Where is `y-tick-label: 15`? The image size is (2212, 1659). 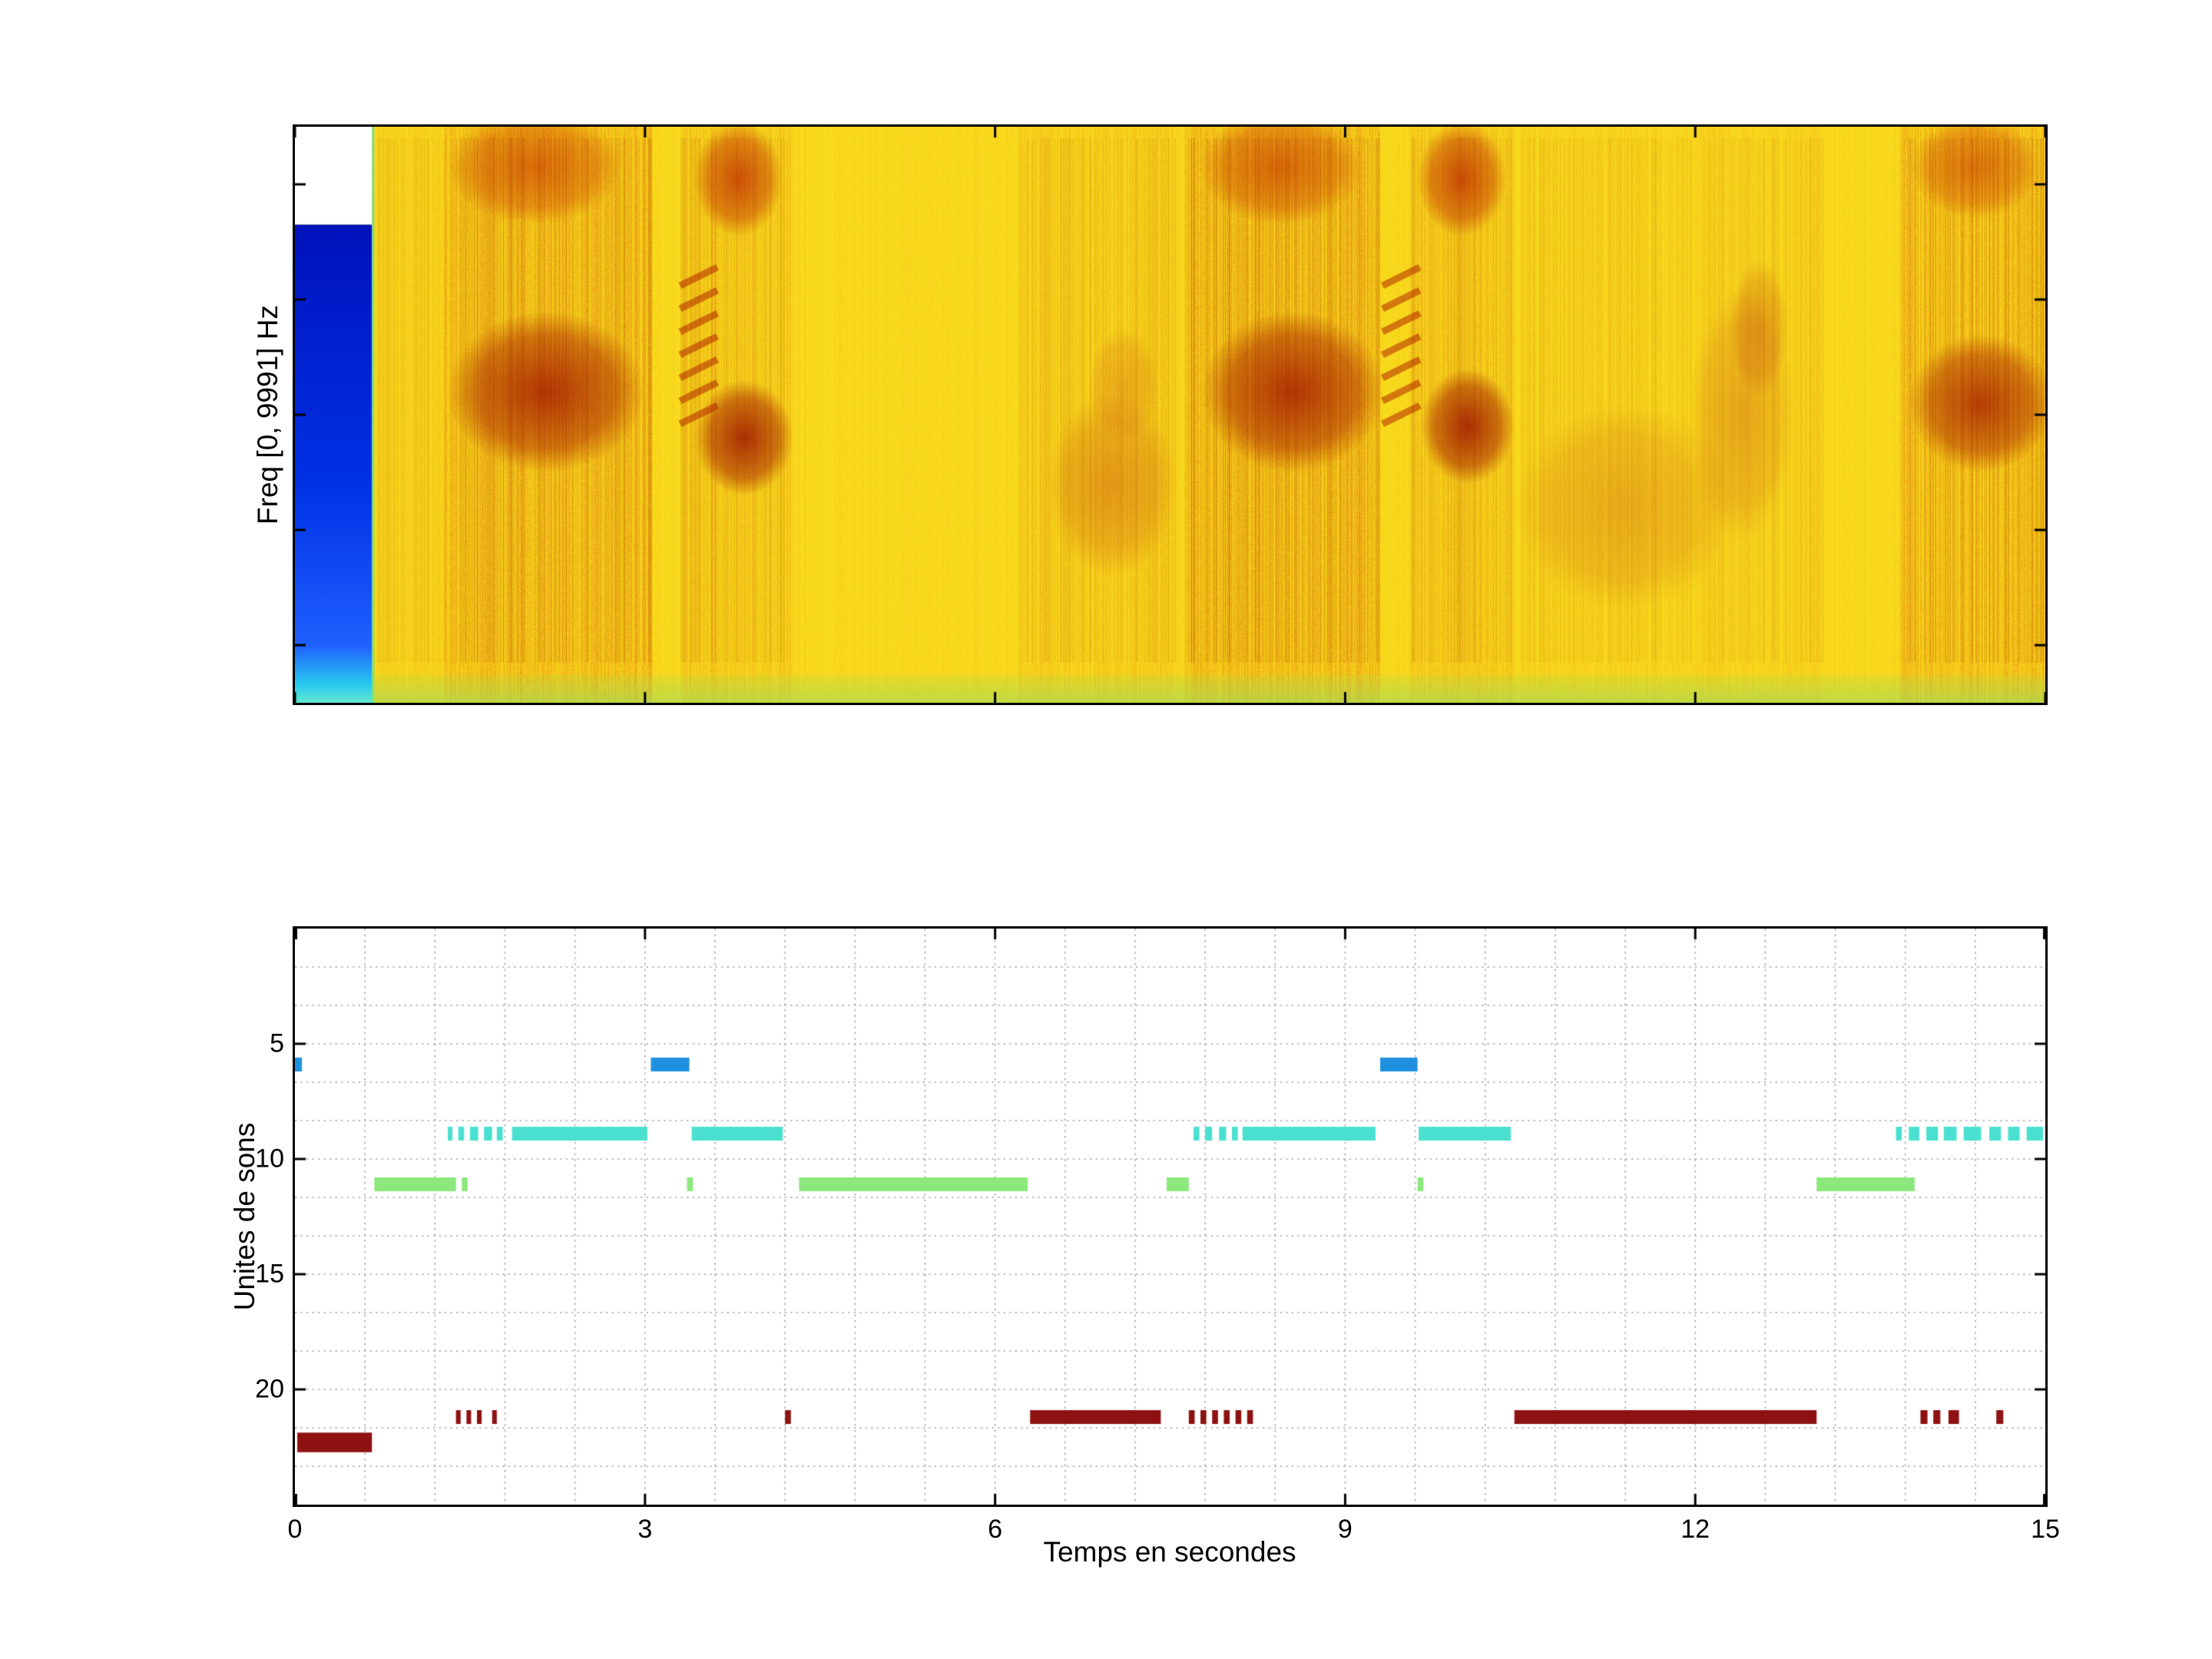
y-tick-label: 15 is located at coordinates (269, 1274).